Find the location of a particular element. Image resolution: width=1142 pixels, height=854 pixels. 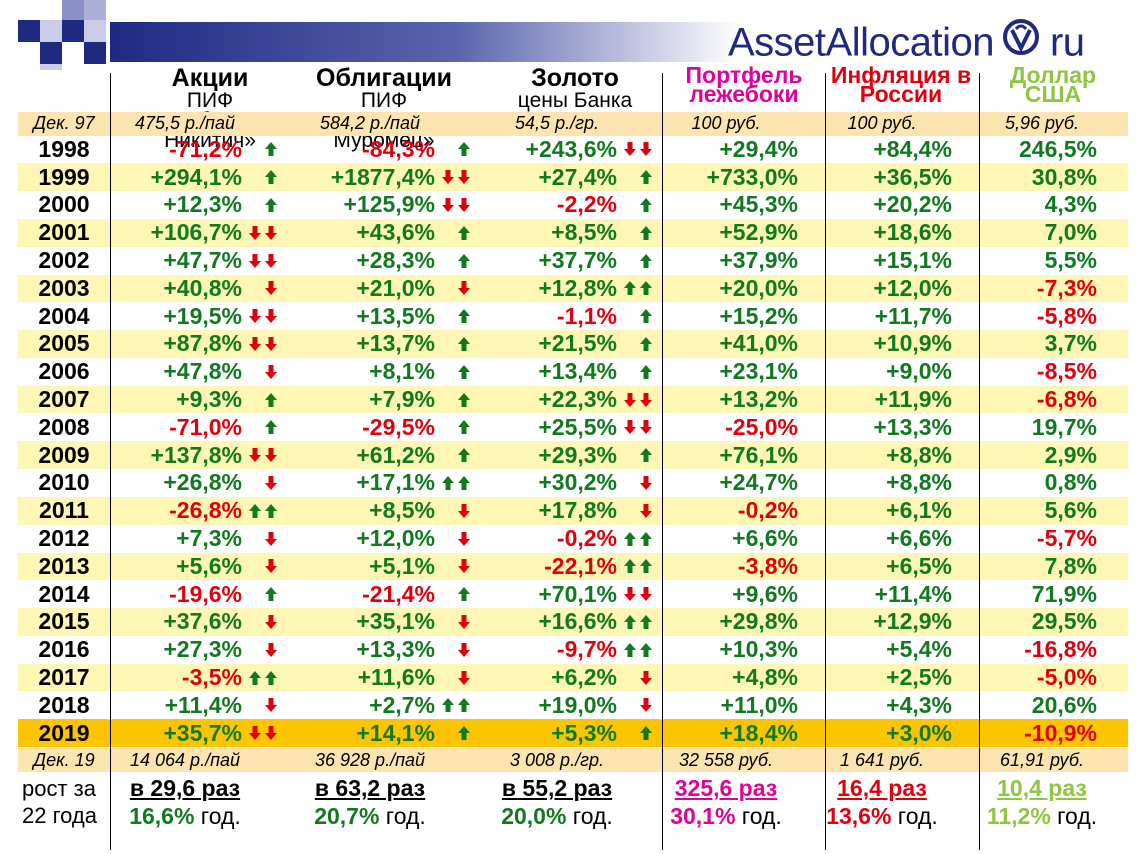

year-label: 2010 is located at coordinates (64, 482).